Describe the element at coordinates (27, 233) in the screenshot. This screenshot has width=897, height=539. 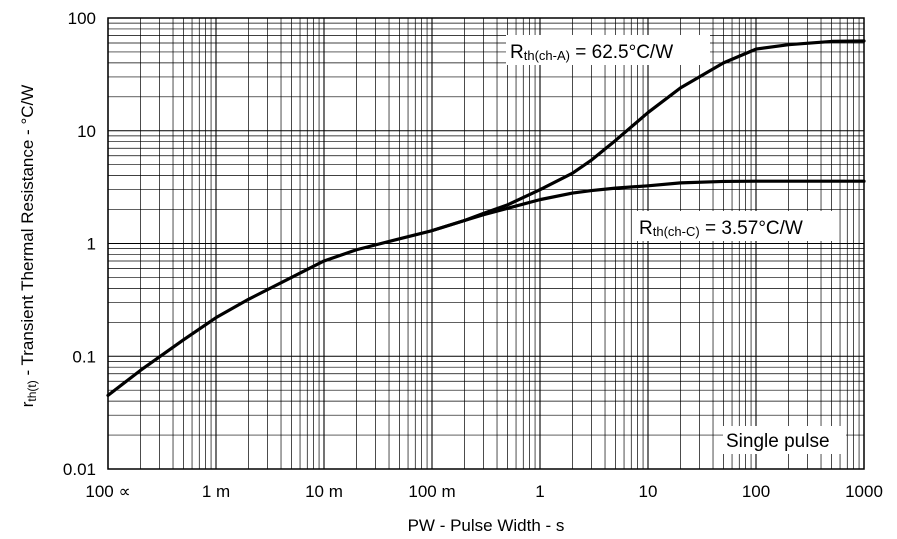
I see `y-axis-label-rest: - Transient Thermal Resistance - °C/W` at that location.